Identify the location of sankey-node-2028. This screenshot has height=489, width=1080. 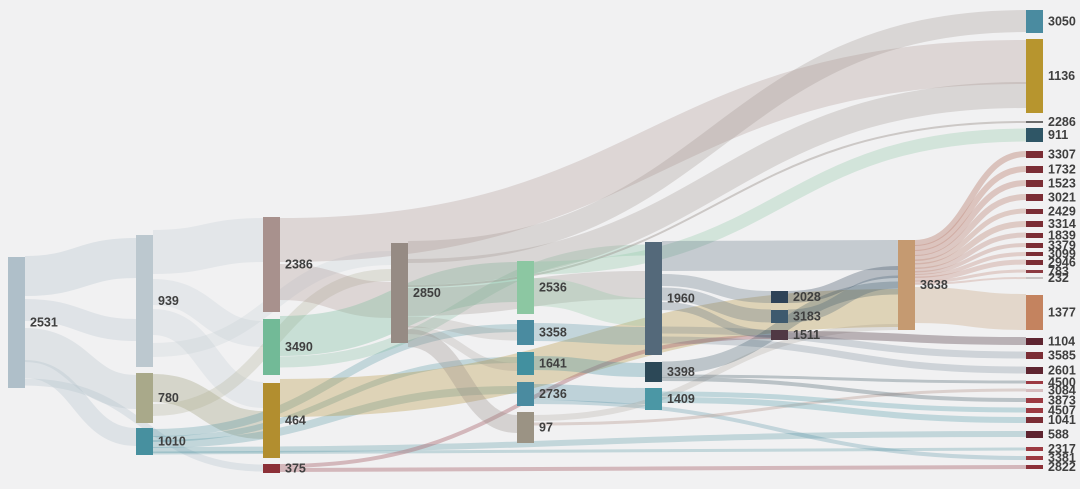
(779, 297).